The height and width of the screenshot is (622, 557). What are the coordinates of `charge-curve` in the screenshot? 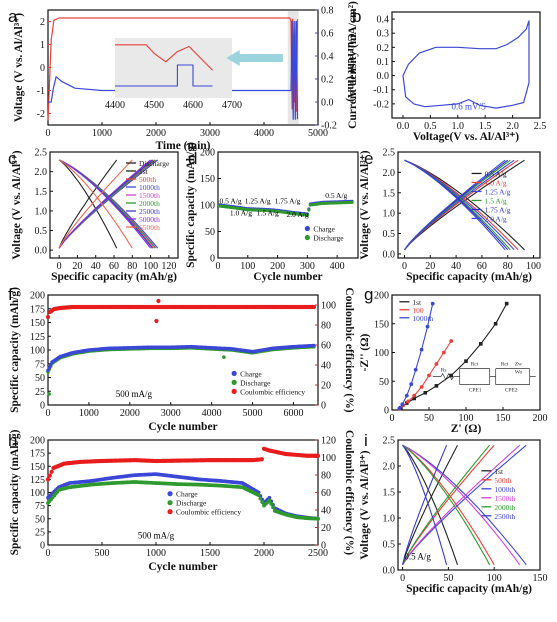 It's located at (446, 505).